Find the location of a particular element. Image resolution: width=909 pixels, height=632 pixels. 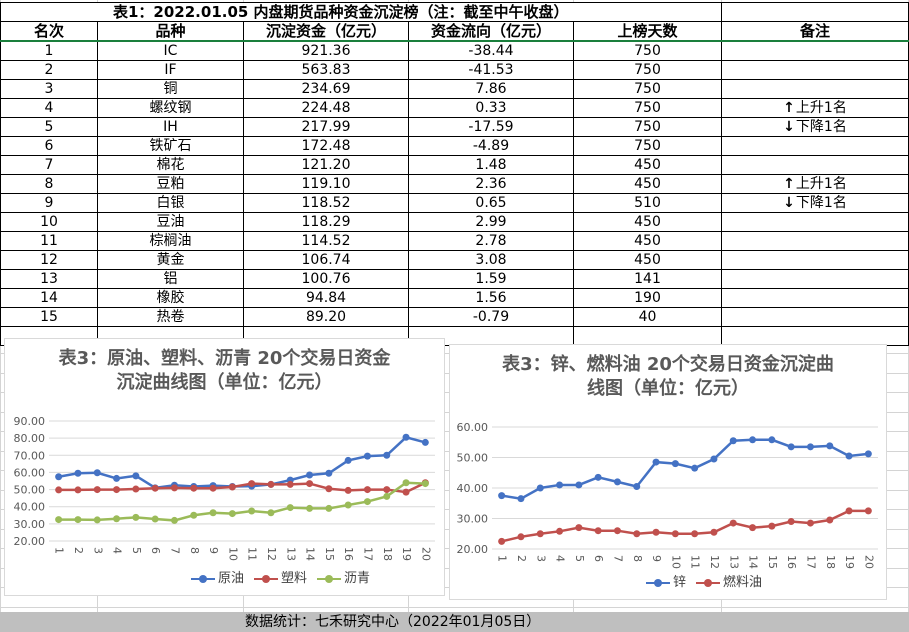

cell-days: 510 is located at coordinates (647, 203).